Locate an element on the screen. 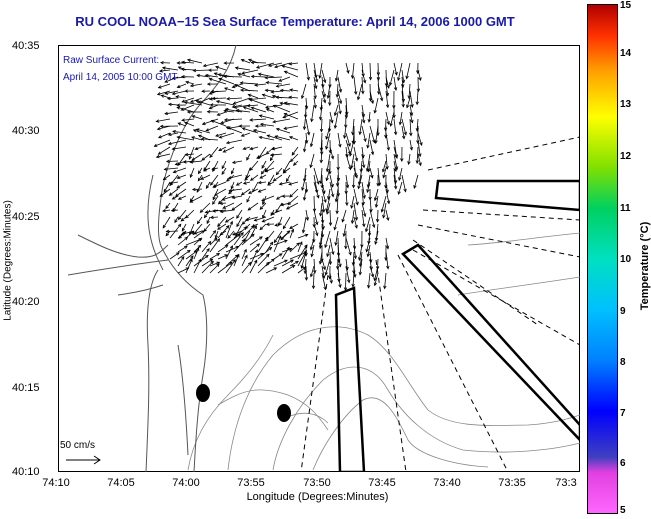 The width and height of the screenshot is (651, 519). colorbar-tick: 15 is located at coordinates (626, 5).